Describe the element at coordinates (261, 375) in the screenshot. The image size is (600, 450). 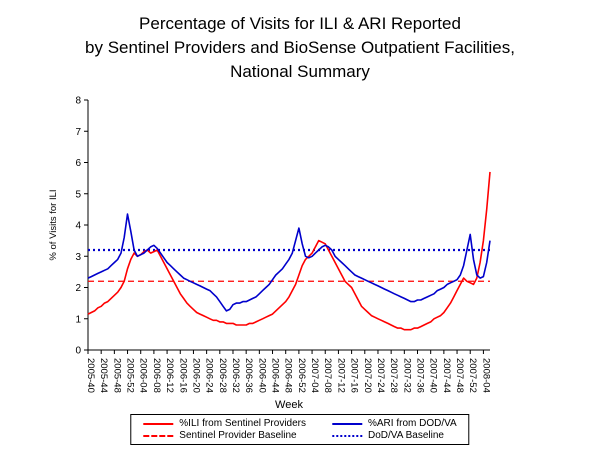
I see `svg-text: 2006-40` at that location.